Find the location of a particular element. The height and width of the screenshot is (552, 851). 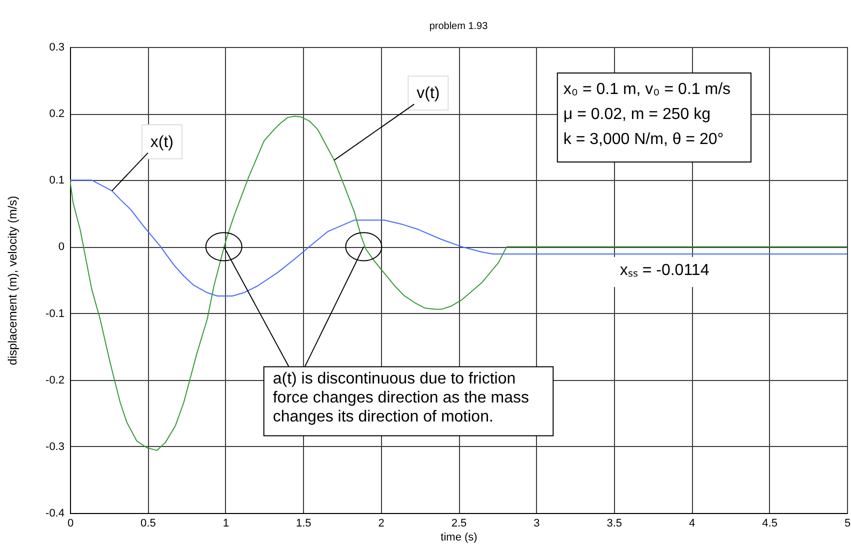

y-tick-label: -0.3 is located at coordinates (55, 446).